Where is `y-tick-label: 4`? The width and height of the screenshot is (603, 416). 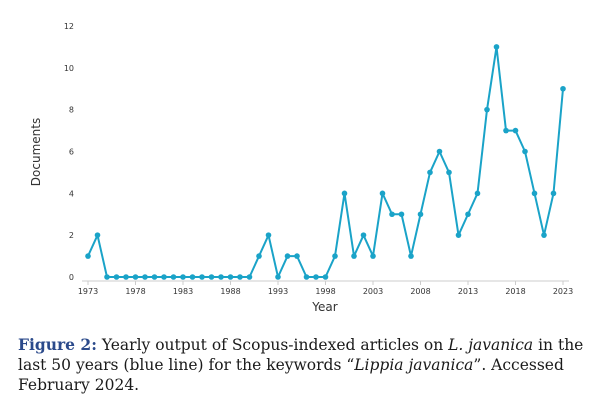
y-tick-label: 4 is located at coordinates (71, 193).